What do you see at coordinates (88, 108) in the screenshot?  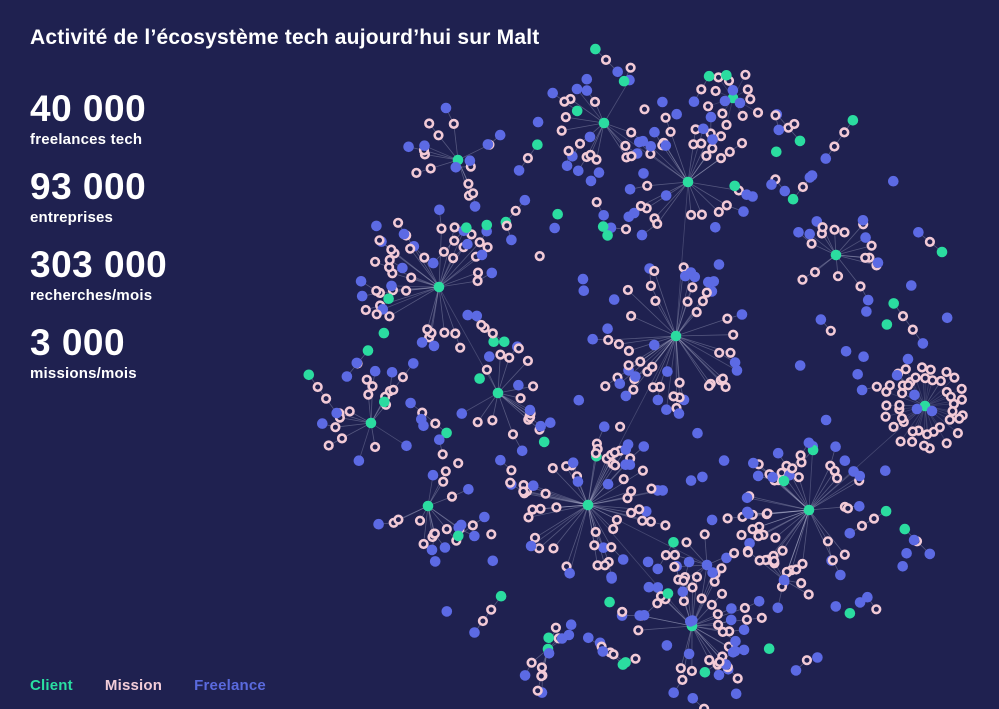 I see `stat-value: 40 000` at bounding box center [88, 108].